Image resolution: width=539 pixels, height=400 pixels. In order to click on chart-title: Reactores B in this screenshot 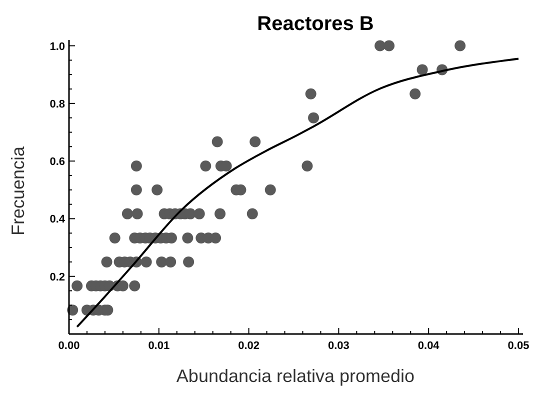, I will do `click(315, 24)`.